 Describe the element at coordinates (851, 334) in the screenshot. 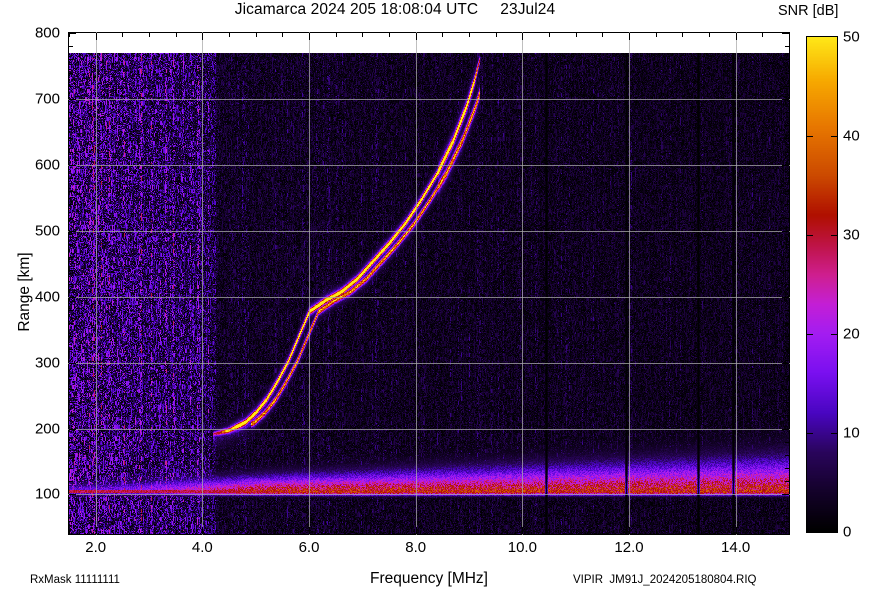

I see `colorbar-tick-label: 20` at that location.